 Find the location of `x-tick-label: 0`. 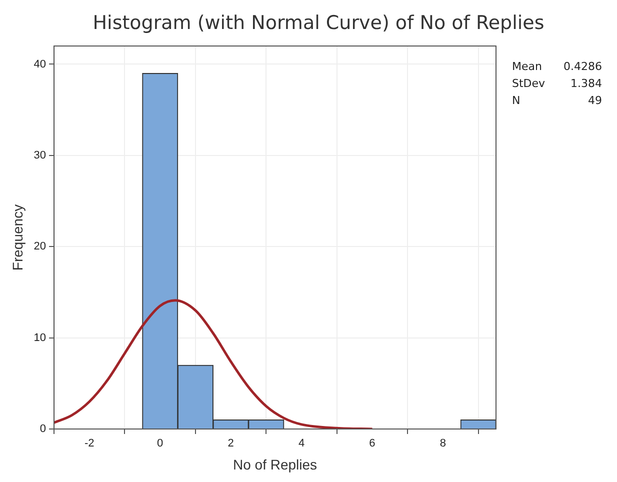

x-tick-label: 0 is located at coordinates (160, 444).